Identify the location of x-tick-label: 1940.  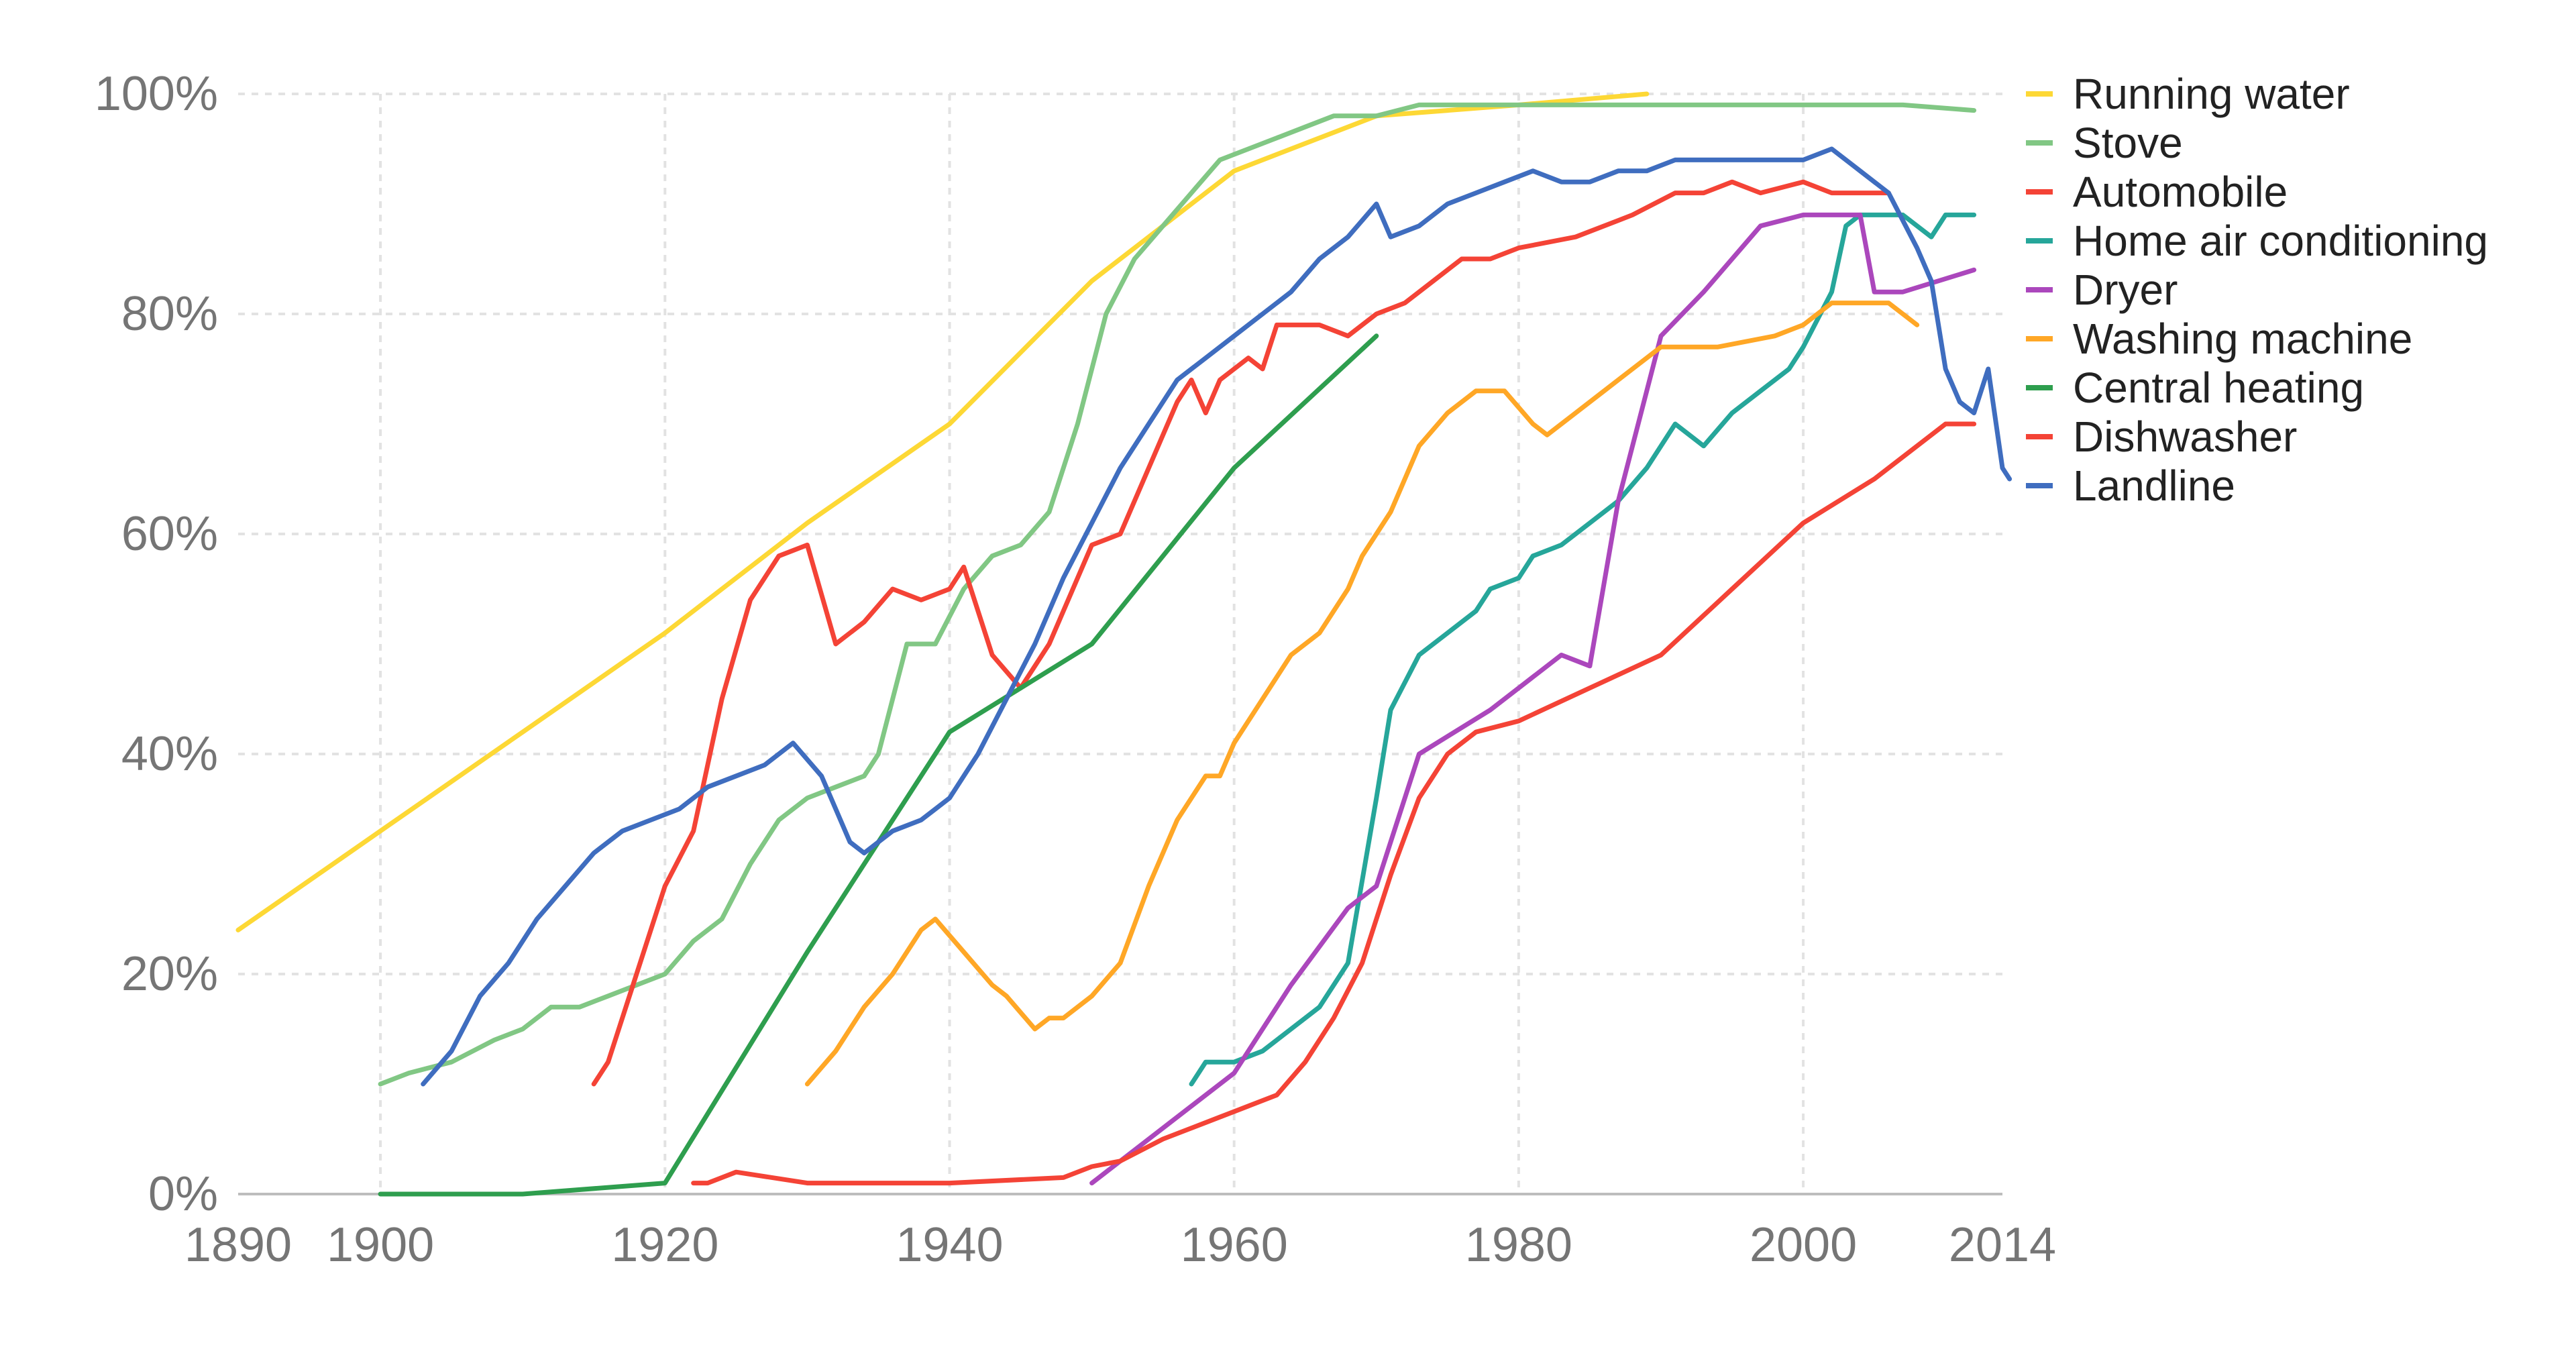
(949, 1245).